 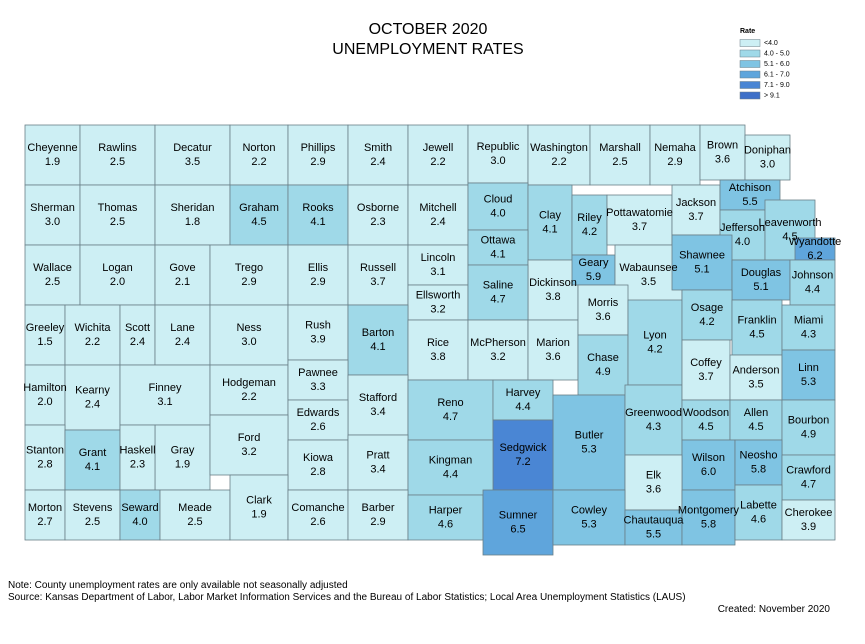 What do you see at coordinates (378, 148) in the screenshot?
I see `county-name: Smith` at bounding box center [378, 148].